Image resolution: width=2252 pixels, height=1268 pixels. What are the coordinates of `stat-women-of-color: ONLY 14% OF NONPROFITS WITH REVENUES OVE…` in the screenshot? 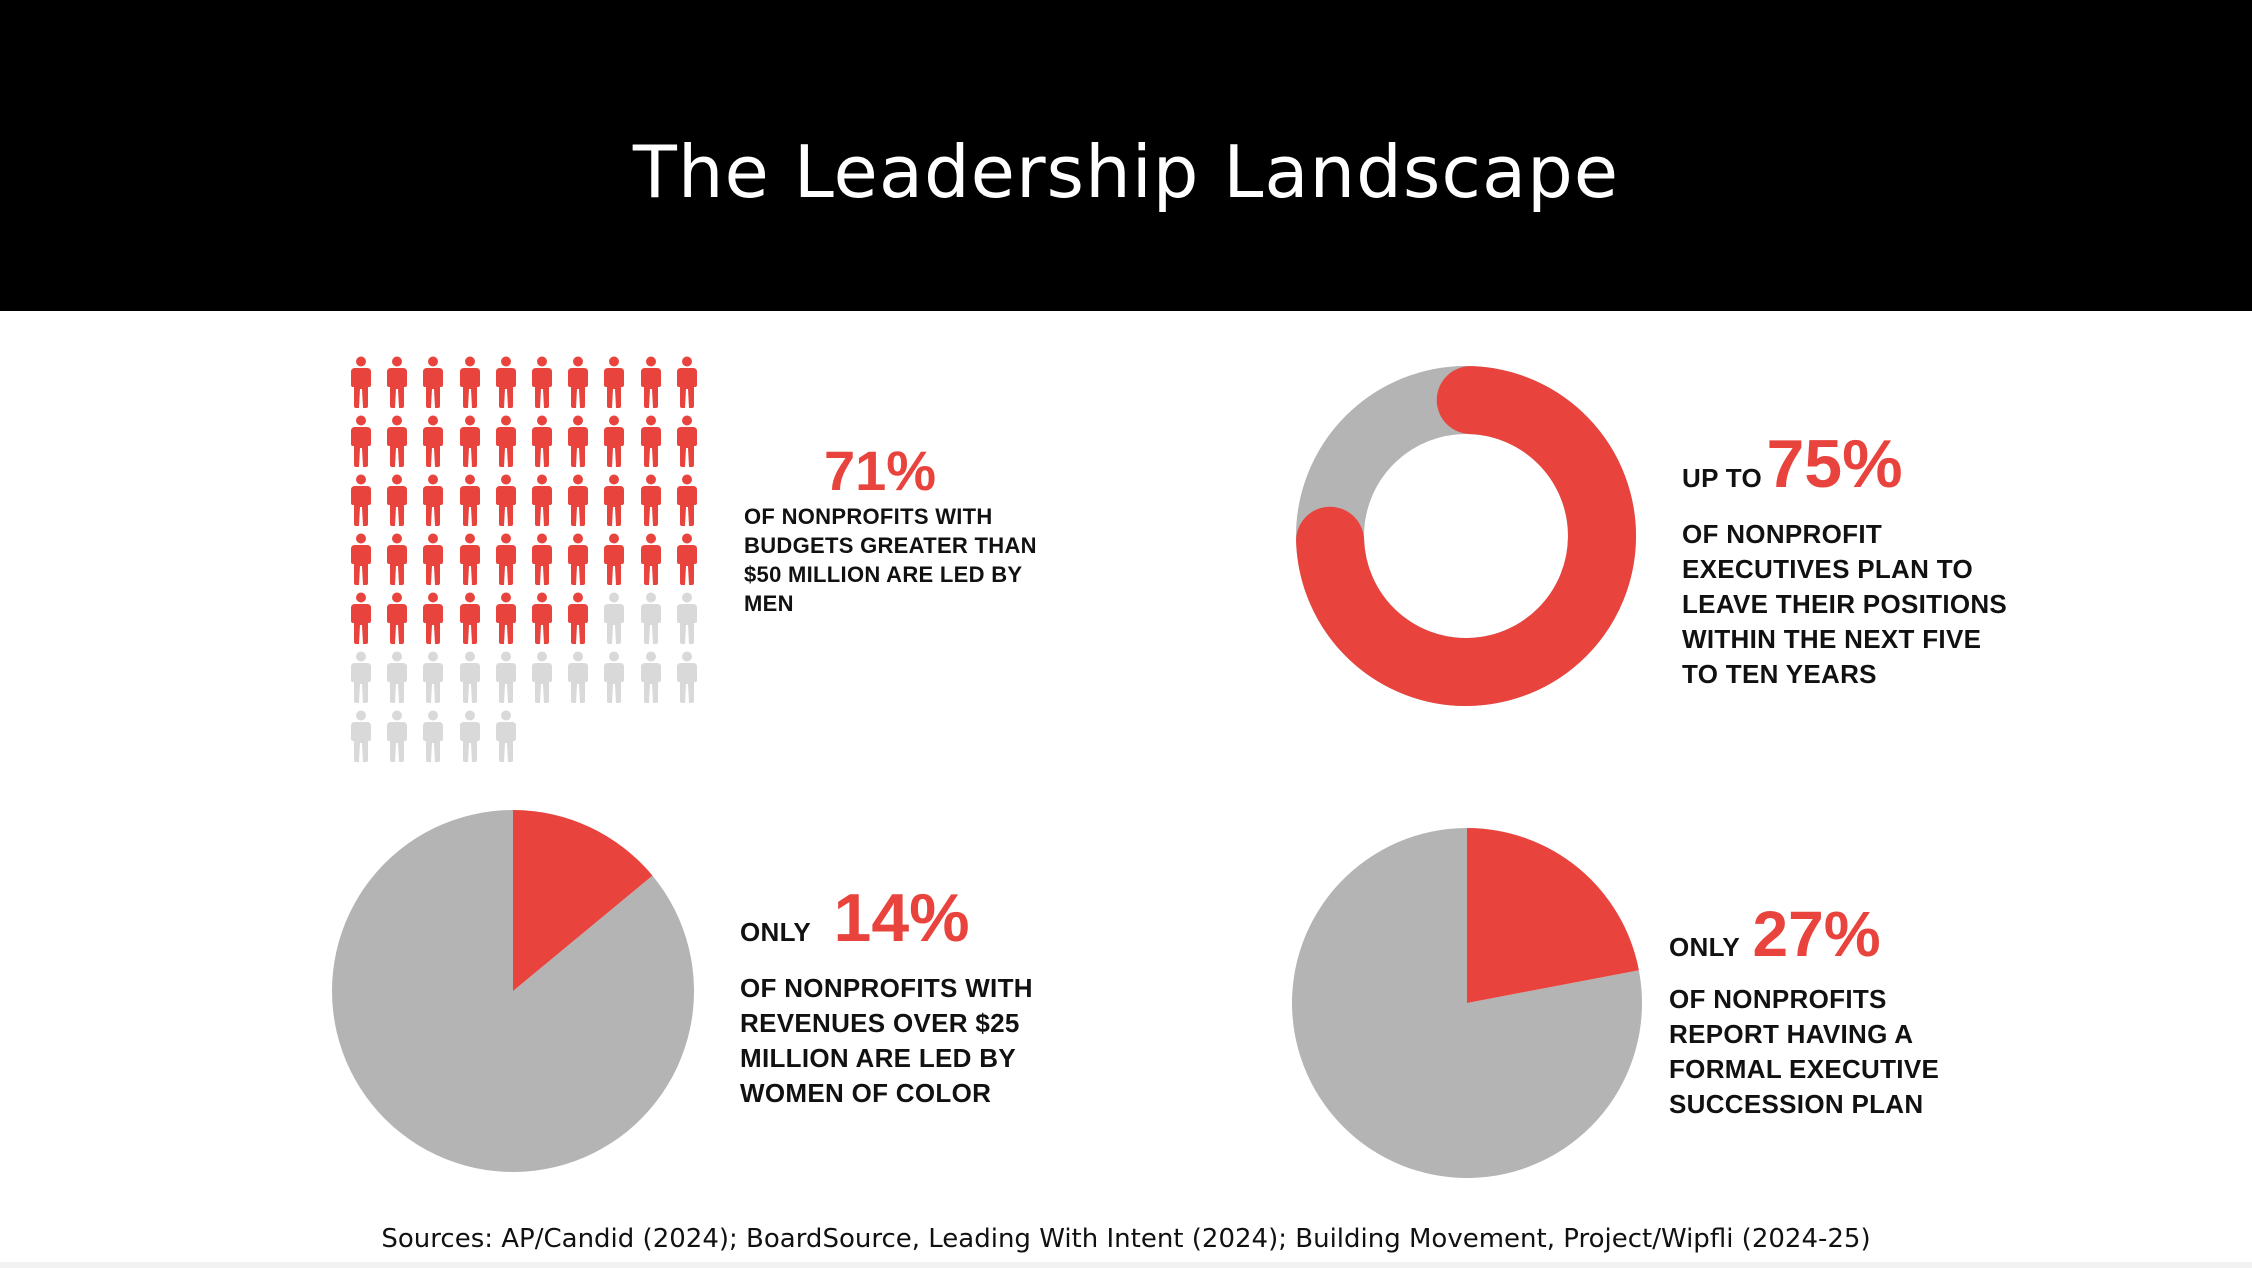 It's located at (920, 997).